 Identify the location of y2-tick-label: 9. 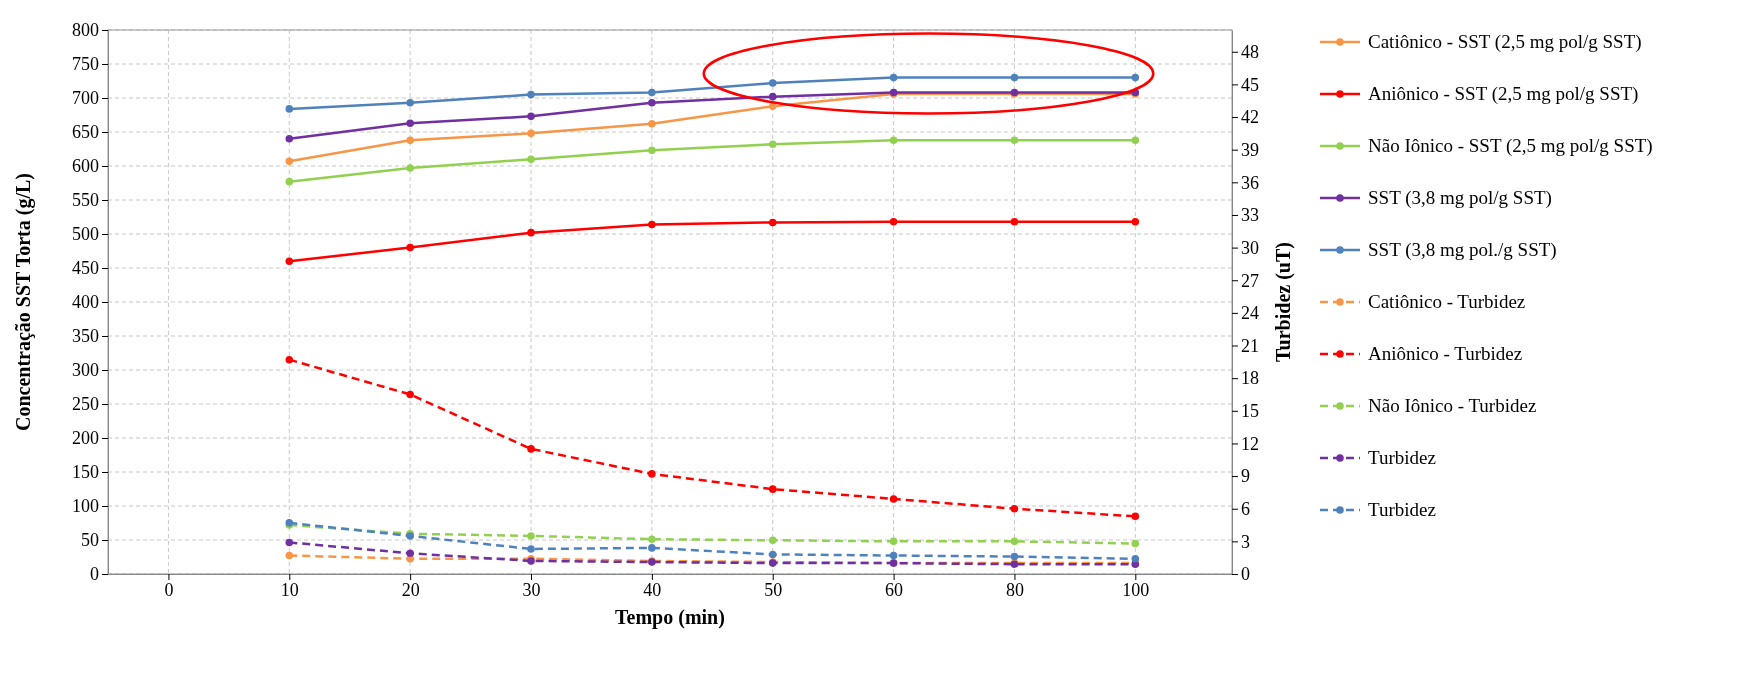
(1245, 476).